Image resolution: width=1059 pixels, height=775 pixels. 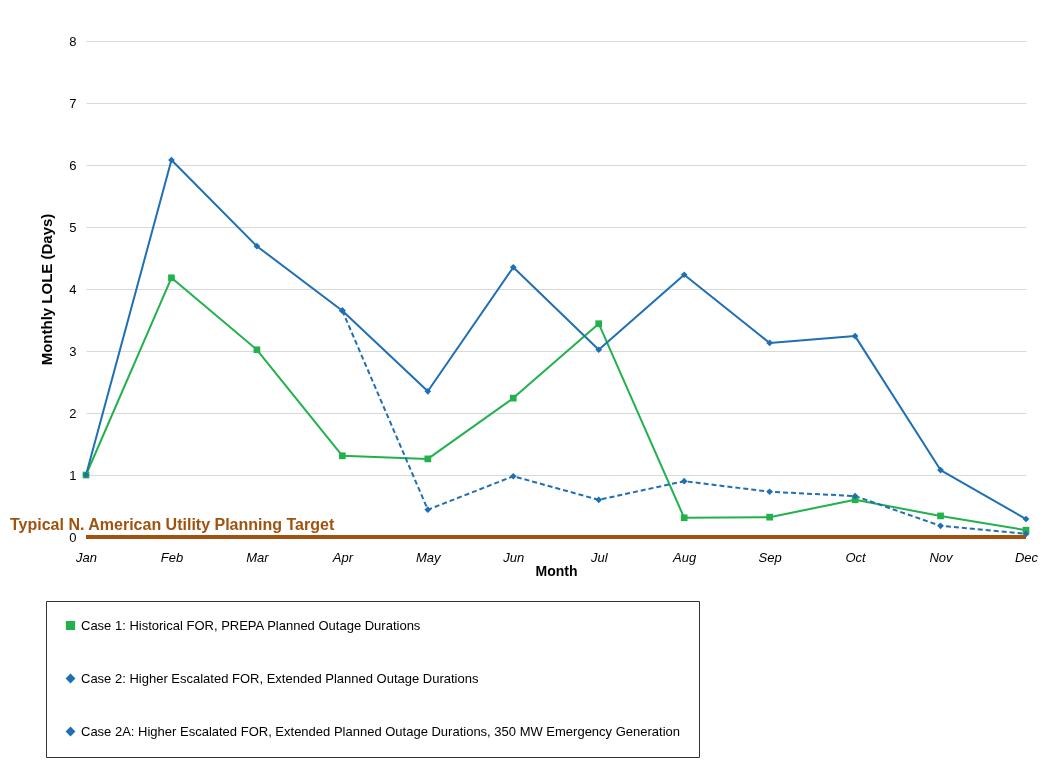 I want to click on y-tick-label: 2, so click(x=73, y=413).